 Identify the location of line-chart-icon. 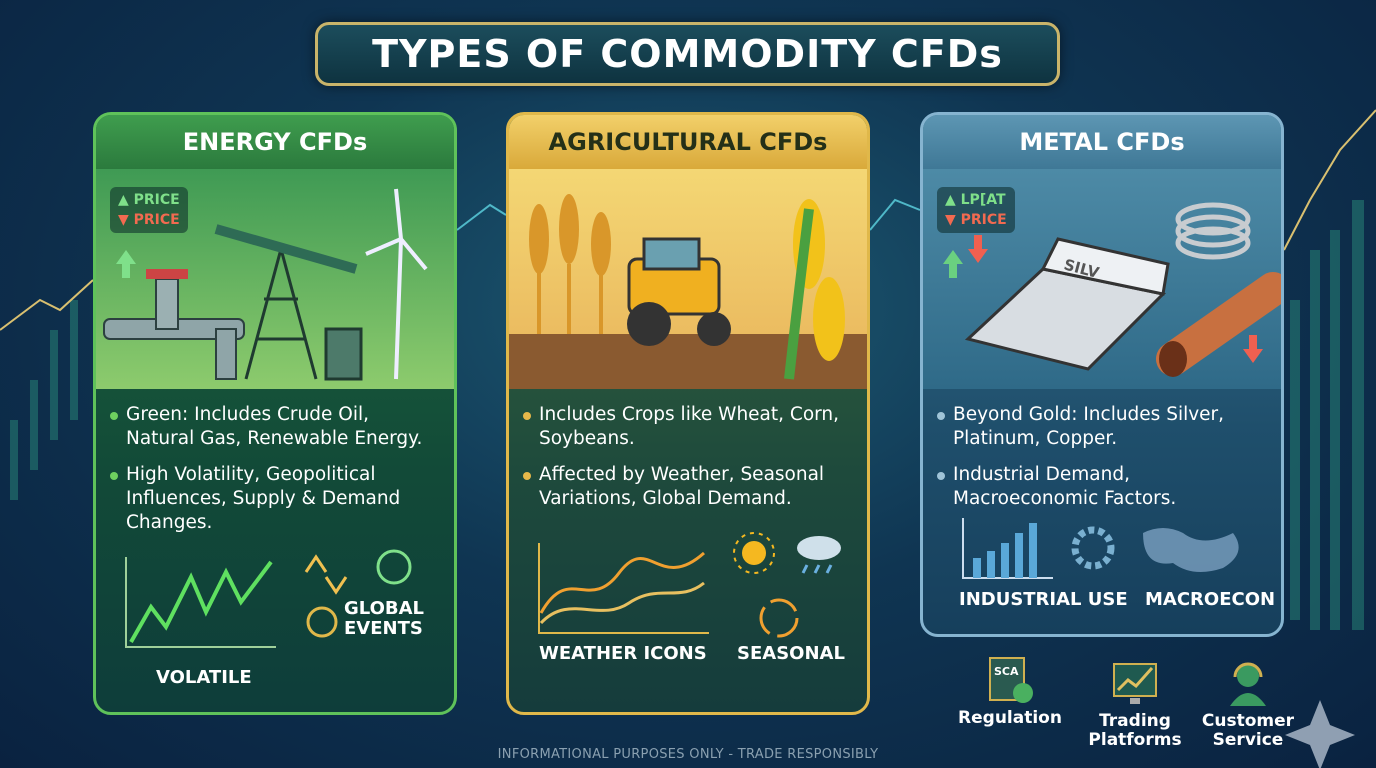
(623, 588).